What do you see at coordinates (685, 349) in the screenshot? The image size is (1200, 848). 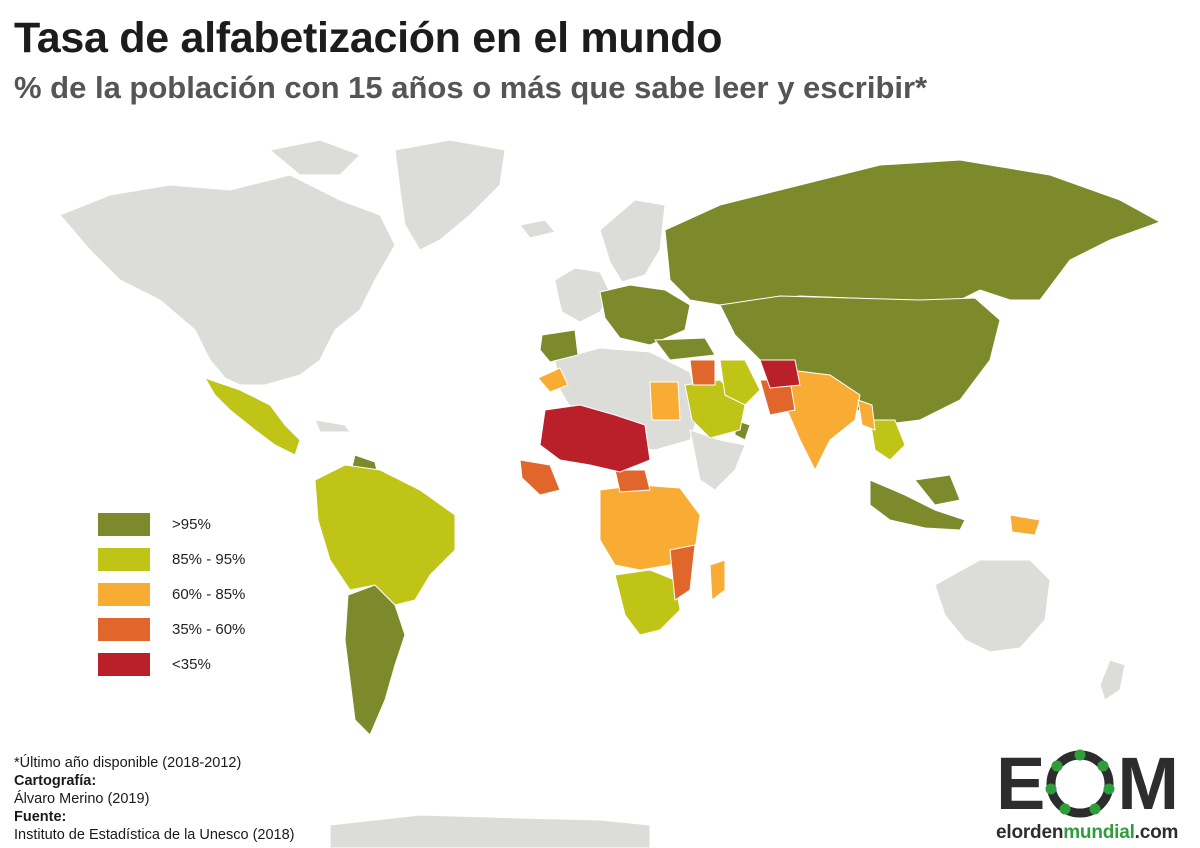 I see `region-turkey` at bounding box center [685, 349].